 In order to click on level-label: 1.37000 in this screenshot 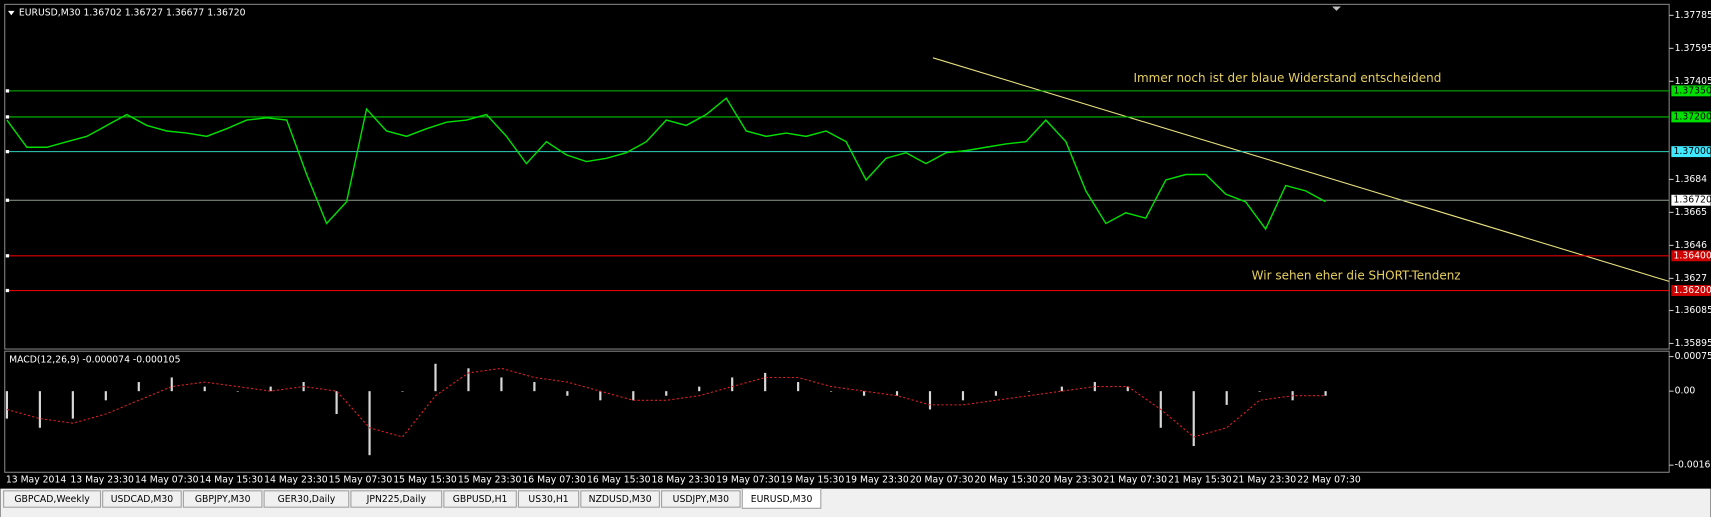, I will do `click(1692, 151)`.